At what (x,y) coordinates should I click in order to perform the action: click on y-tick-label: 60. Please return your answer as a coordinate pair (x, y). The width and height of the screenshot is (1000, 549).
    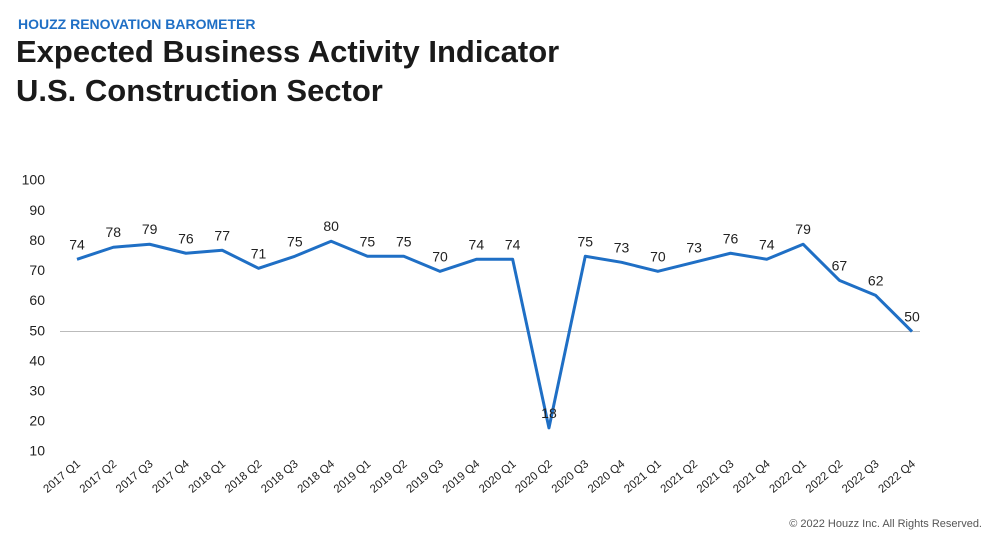
    Looking at the image, I should click on (37, 300).